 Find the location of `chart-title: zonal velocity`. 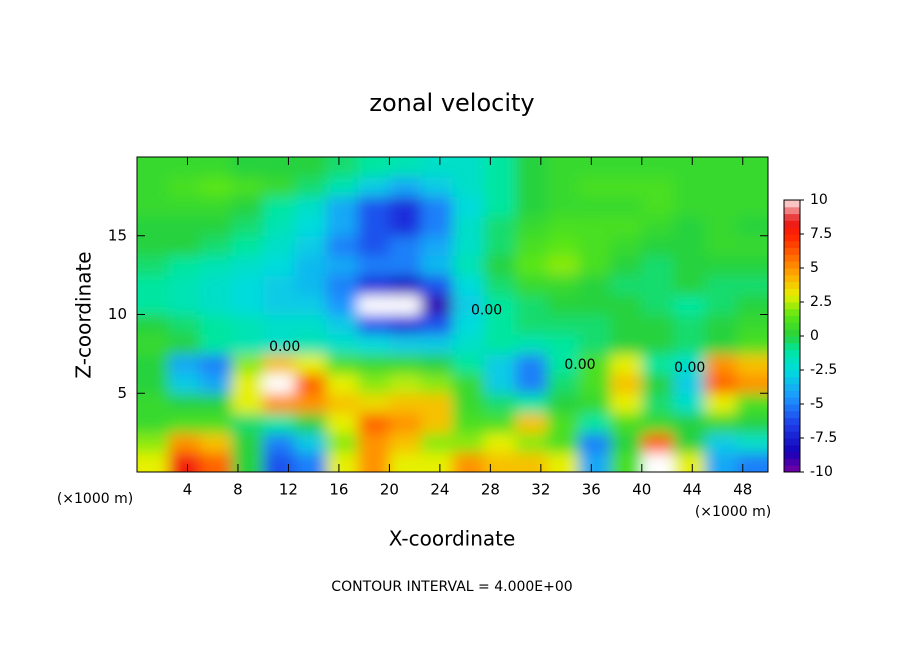

chart-title: zonal velocity is located at coordinates (451, 103).